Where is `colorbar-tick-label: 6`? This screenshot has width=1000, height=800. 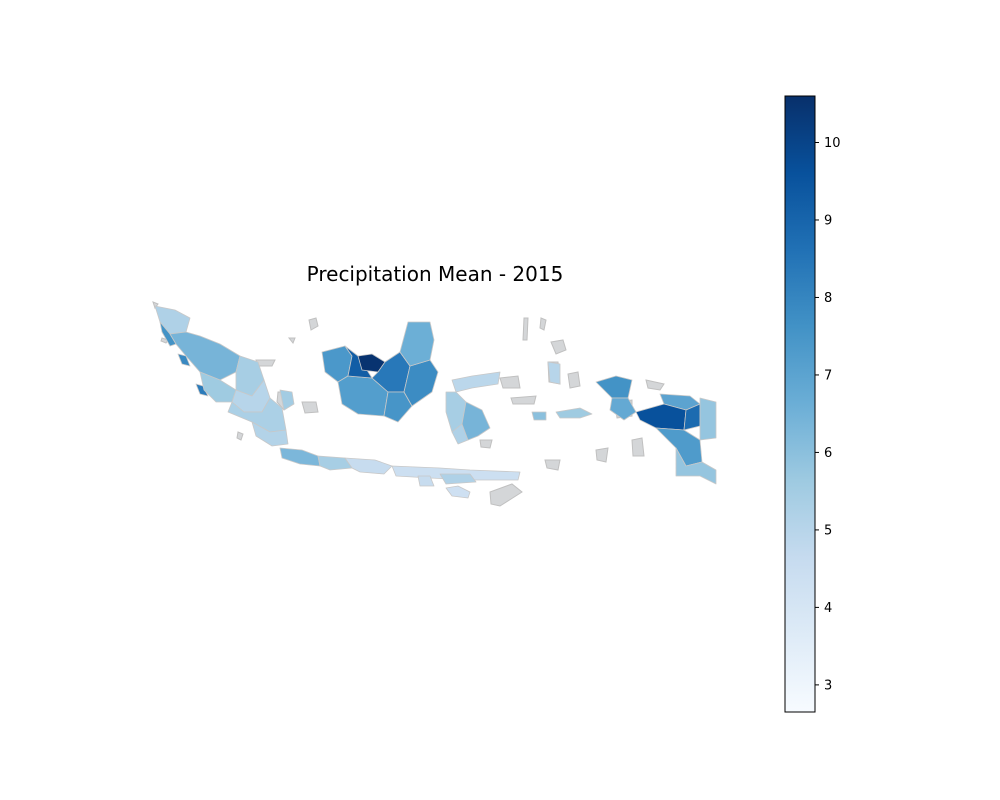 colorbar-tick-label: 6 is located at coordinates (828, 453).